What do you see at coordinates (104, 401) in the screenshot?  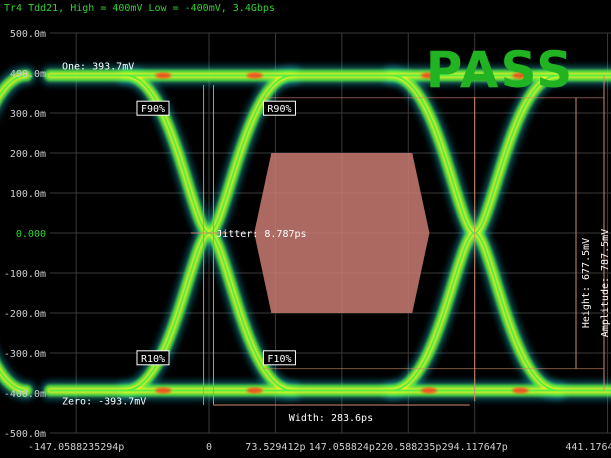 I see `zero-level-label: Zero: -393.7mV` at bounding box center [104, 401].